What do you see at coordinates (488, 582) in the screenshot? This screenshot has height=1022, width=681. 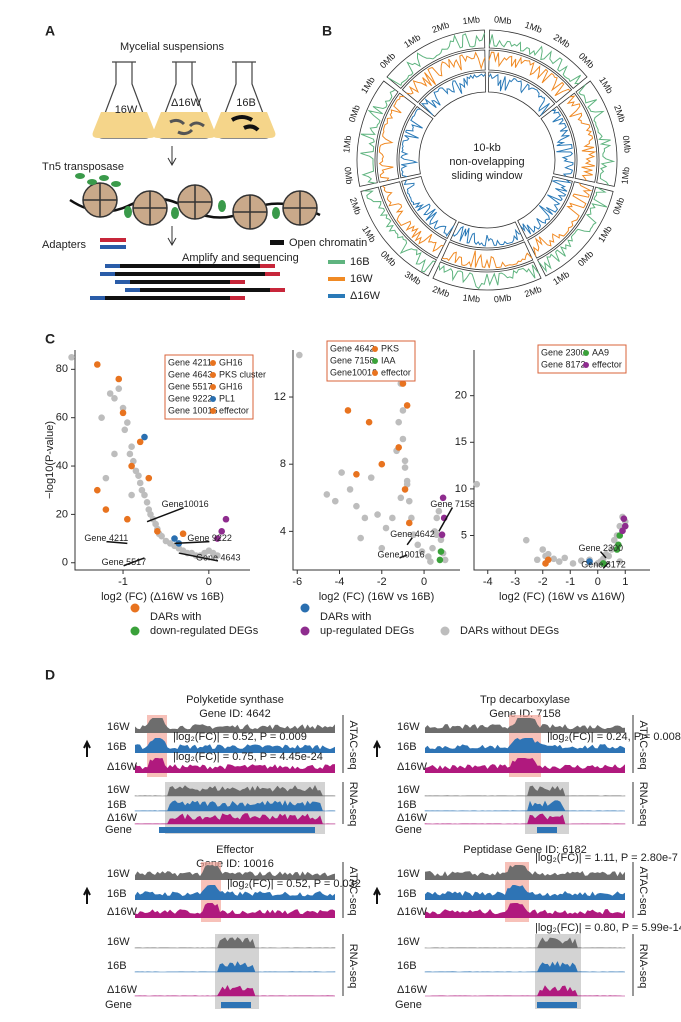 I see `x-tick-label: -4` at bounding box center [488, 582].